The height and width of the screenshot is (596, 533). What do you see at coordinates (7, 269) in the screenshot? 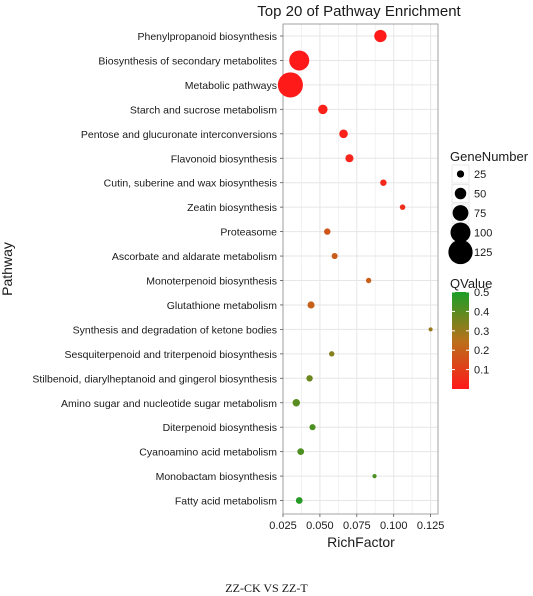
I see `y-axis-title: Pathway` at bounding box center [7, 269].